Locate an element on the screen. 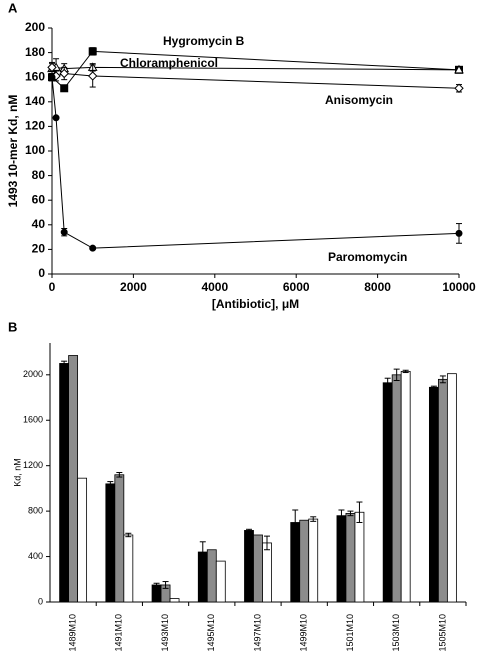  x-tick-label: 1489M10 is located at coordinates (72, 633).